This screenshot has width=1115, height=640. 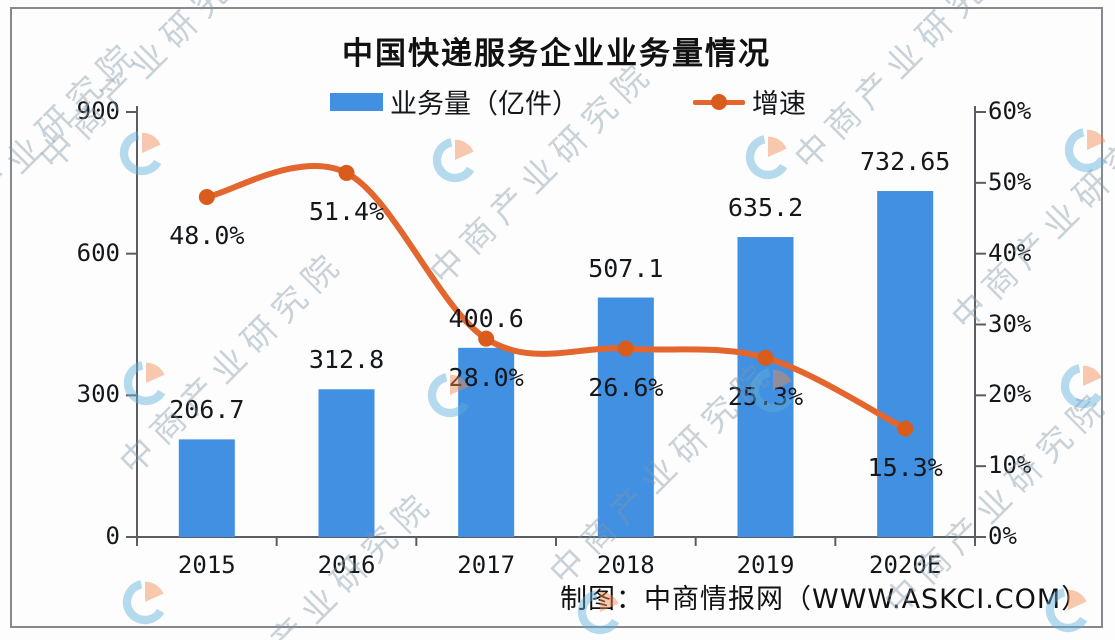 I want to click on legend-line-marker-icon, so click(x=719, y=101).